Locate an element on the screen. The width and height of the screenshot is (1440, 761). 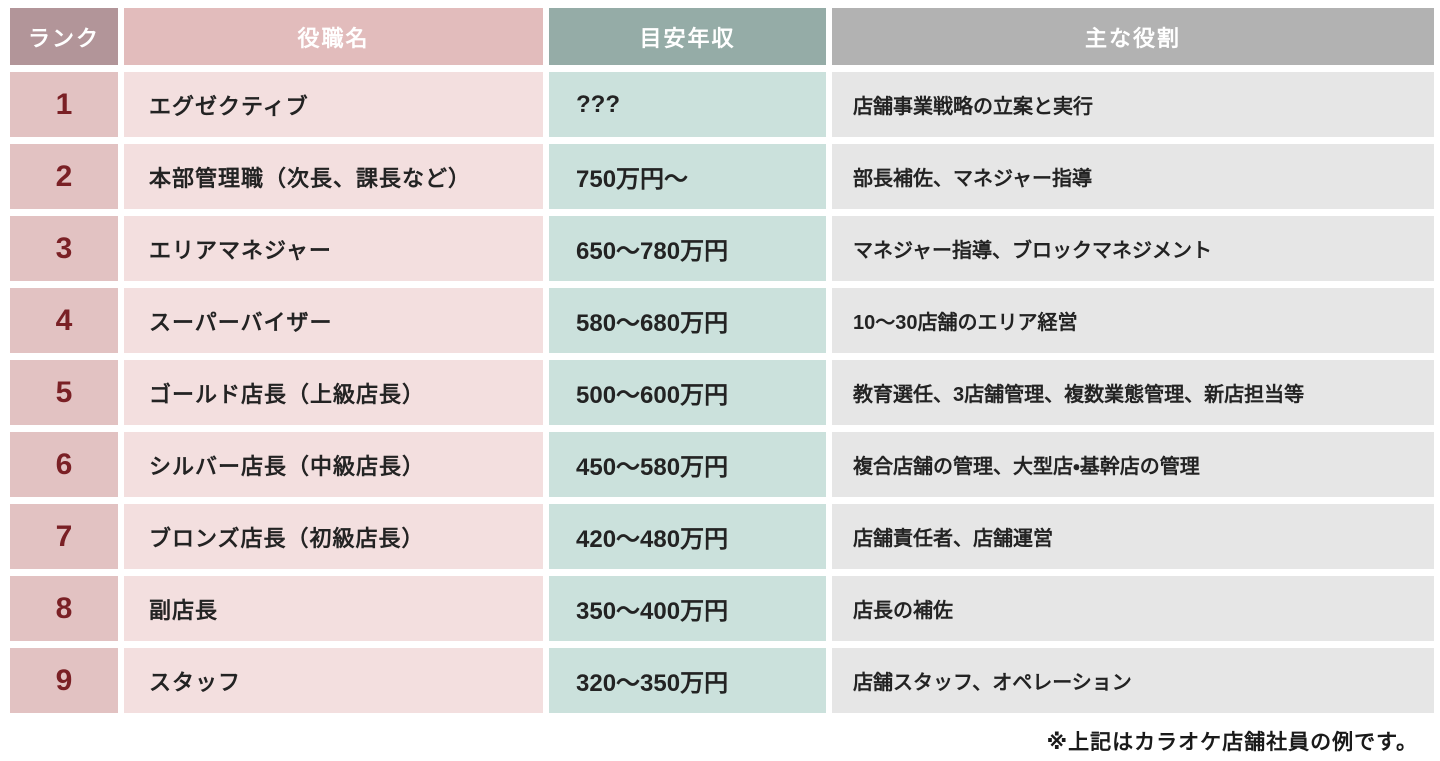
rank-cell: 8 is located at coordinates (64, 608).